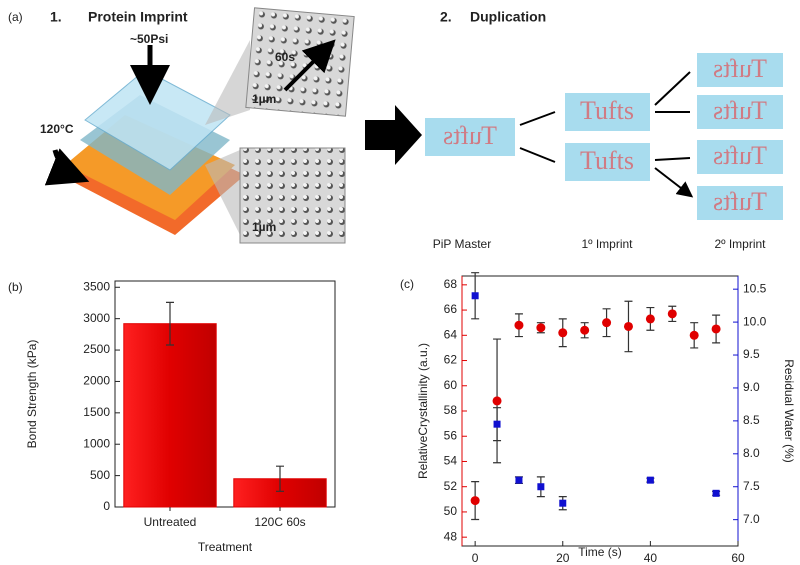  I want to click on x-tick-label: Untreated, so click(170, 522).